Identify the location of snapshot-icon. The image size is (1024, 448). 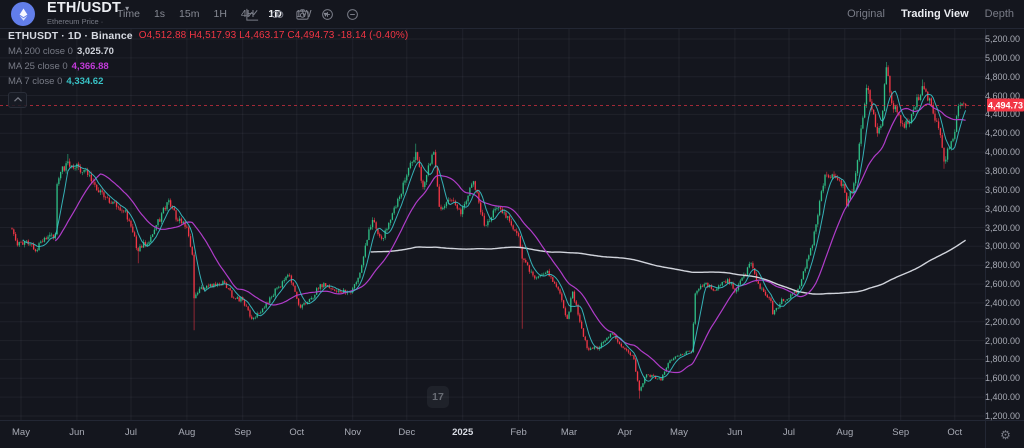
(302, 14).